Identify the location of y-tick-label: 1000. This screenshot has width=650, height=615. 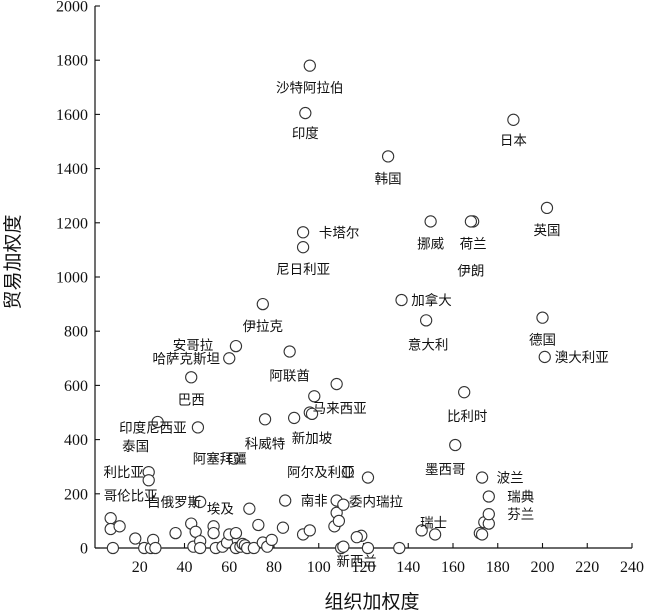
(72, 278).